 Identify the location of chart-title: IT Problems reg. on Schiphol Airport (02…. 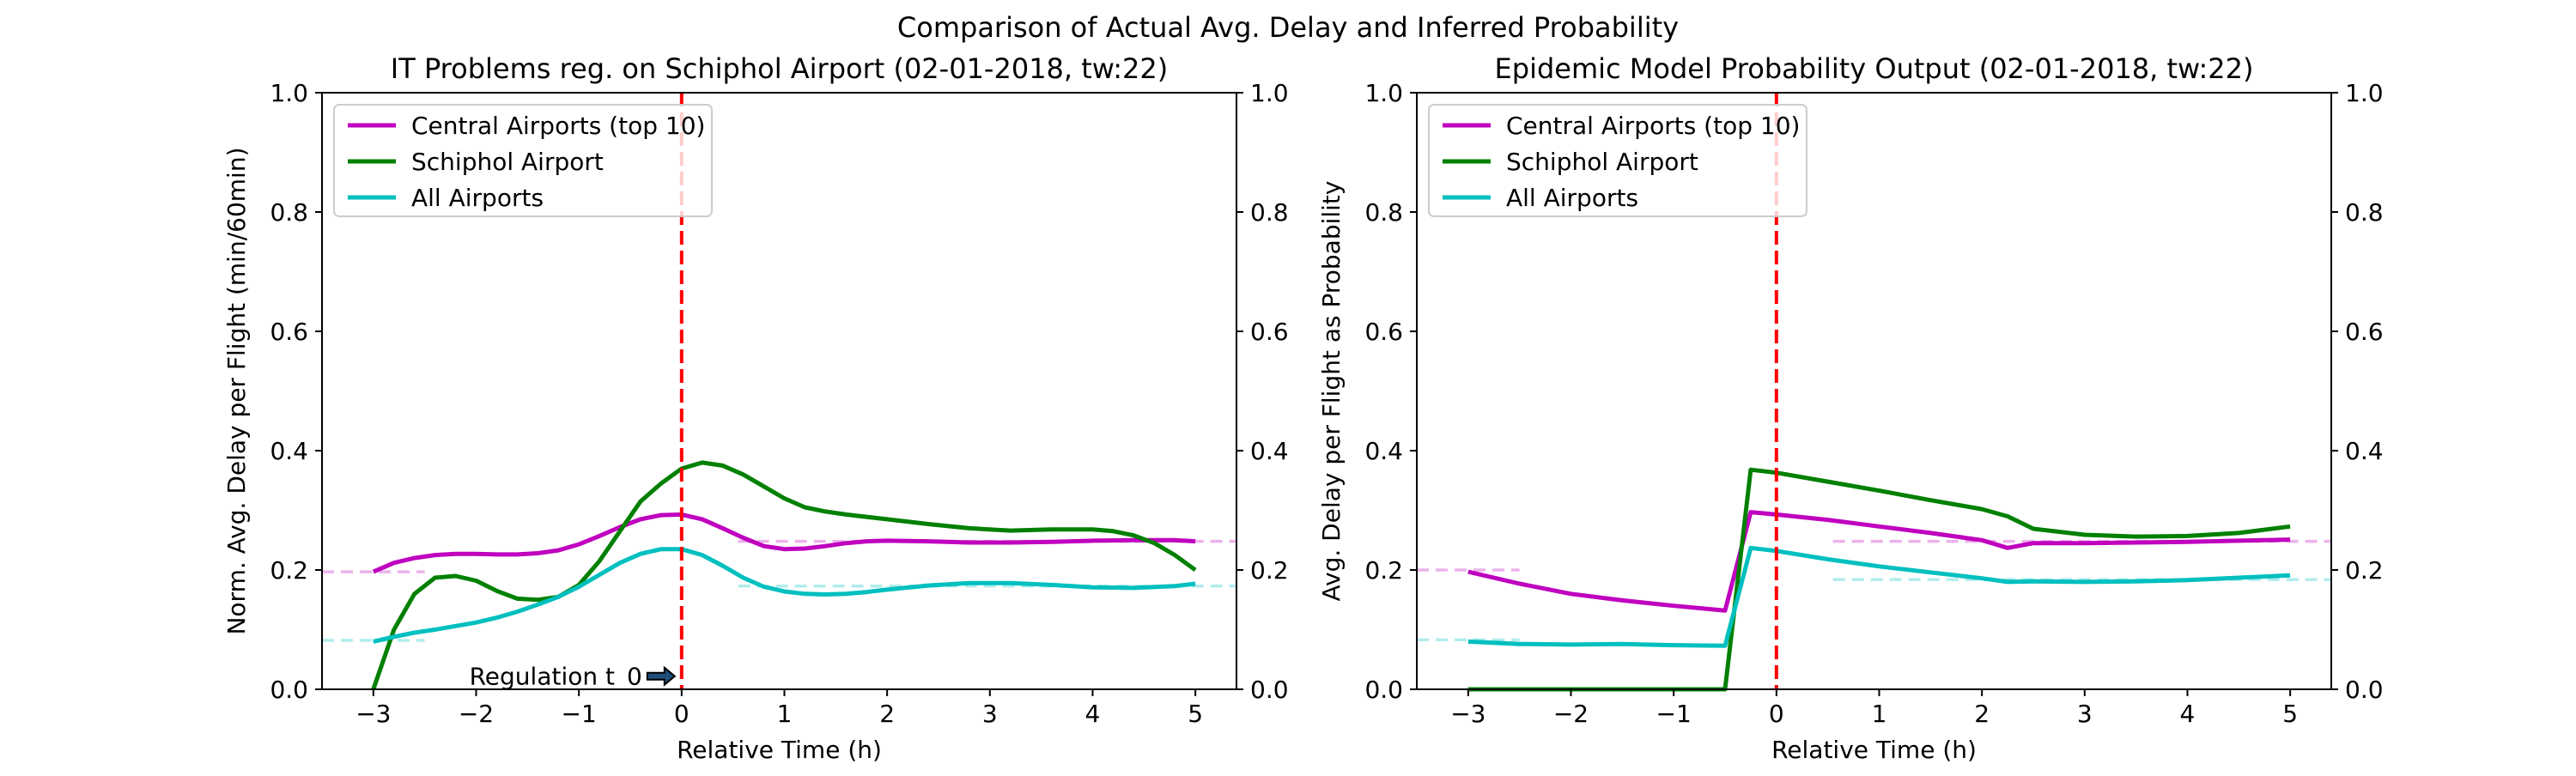
(779, 68).